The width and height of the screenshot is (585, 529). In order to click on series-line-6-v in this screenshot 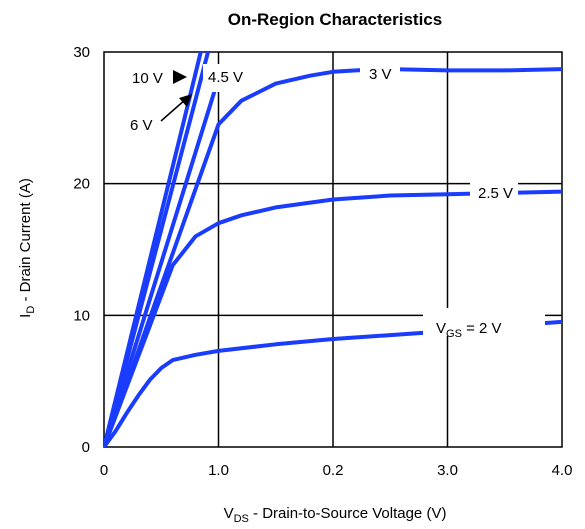, I will do `click(157, 249)`.